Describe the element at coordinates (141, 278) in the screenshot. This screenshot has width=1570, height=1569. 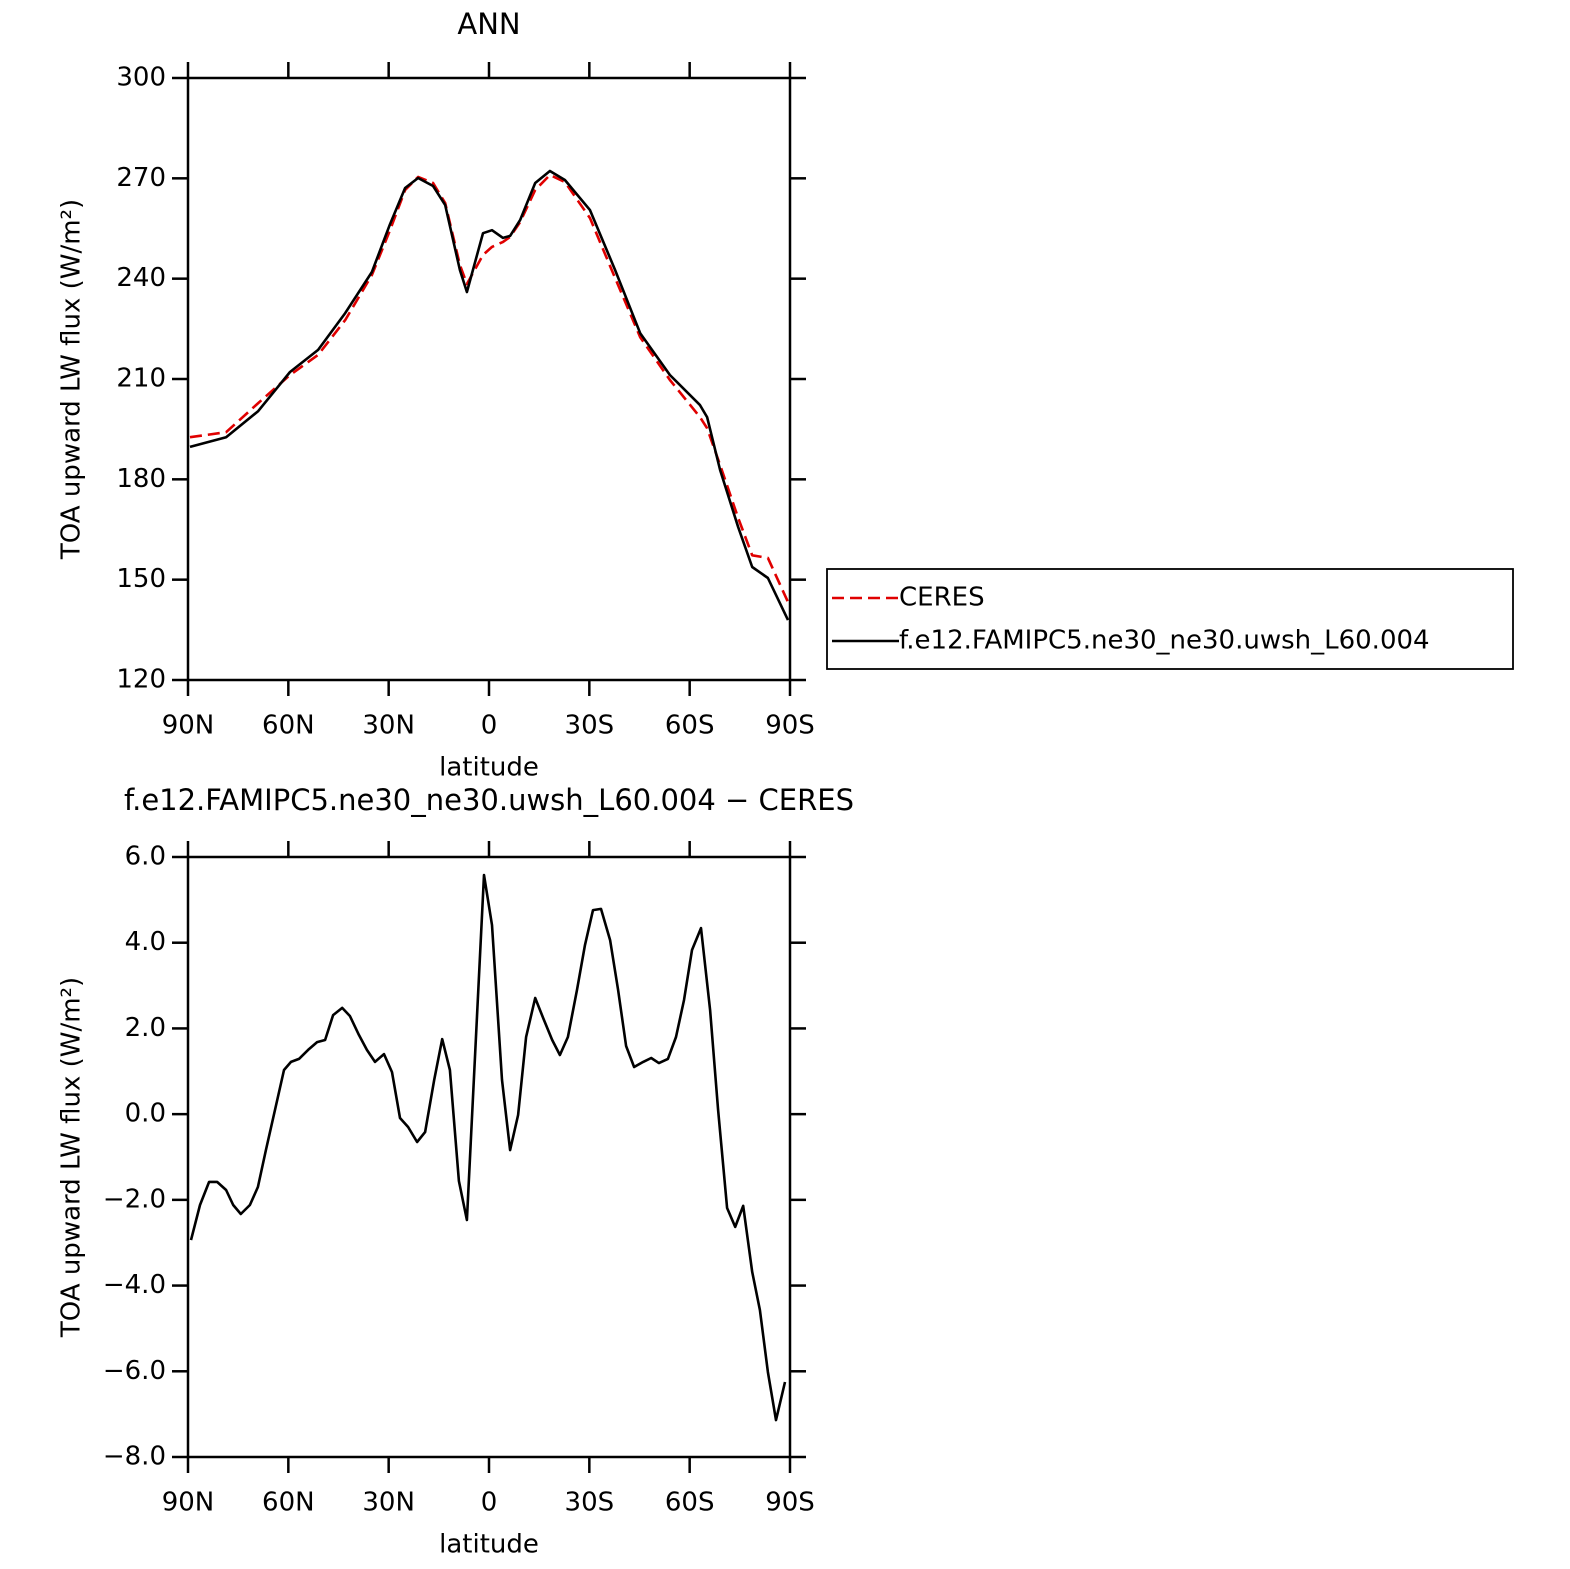
I see `y-tick-label: 240` at that location.